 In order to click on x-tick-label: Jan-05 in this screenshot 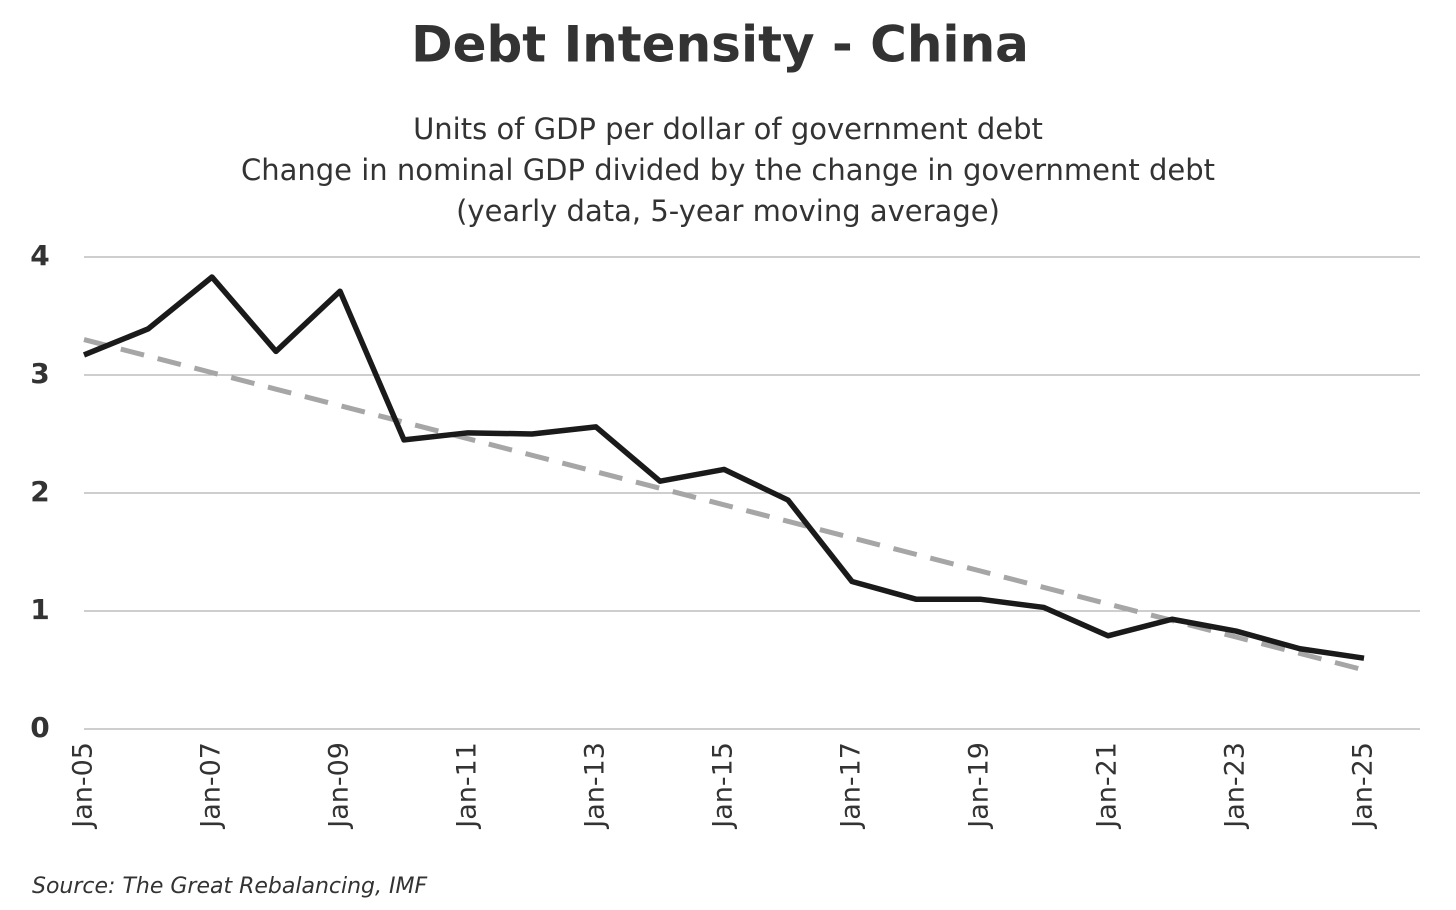, I will do `click(83, 786)`.